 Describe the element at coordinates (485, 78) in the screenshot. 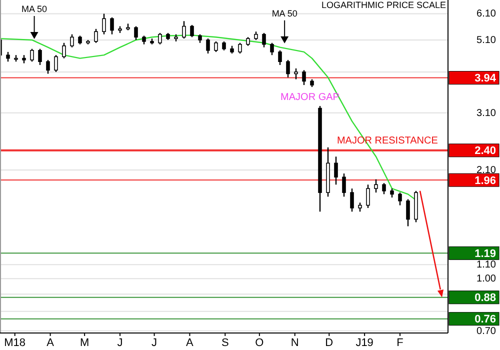

I see `ref-line-label: 3.94` at that location.